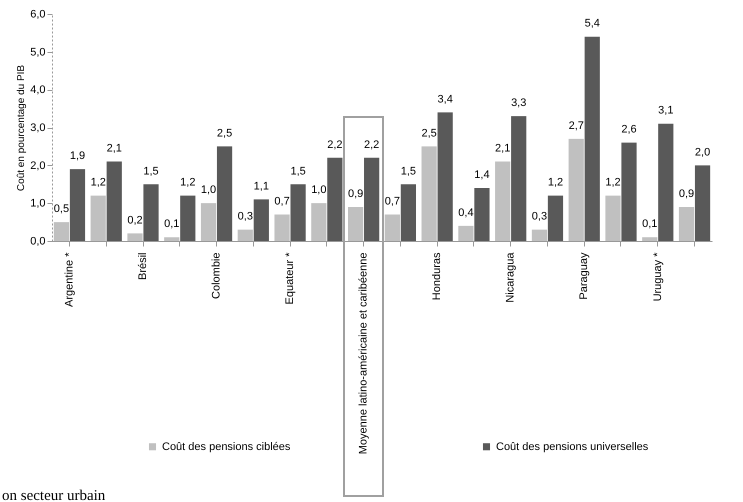 This screenshot has height=502, width=743. Describe the element at coordinates (290, 278) in the screenshot. I see `x-tick-label: Equateur *` at that location.